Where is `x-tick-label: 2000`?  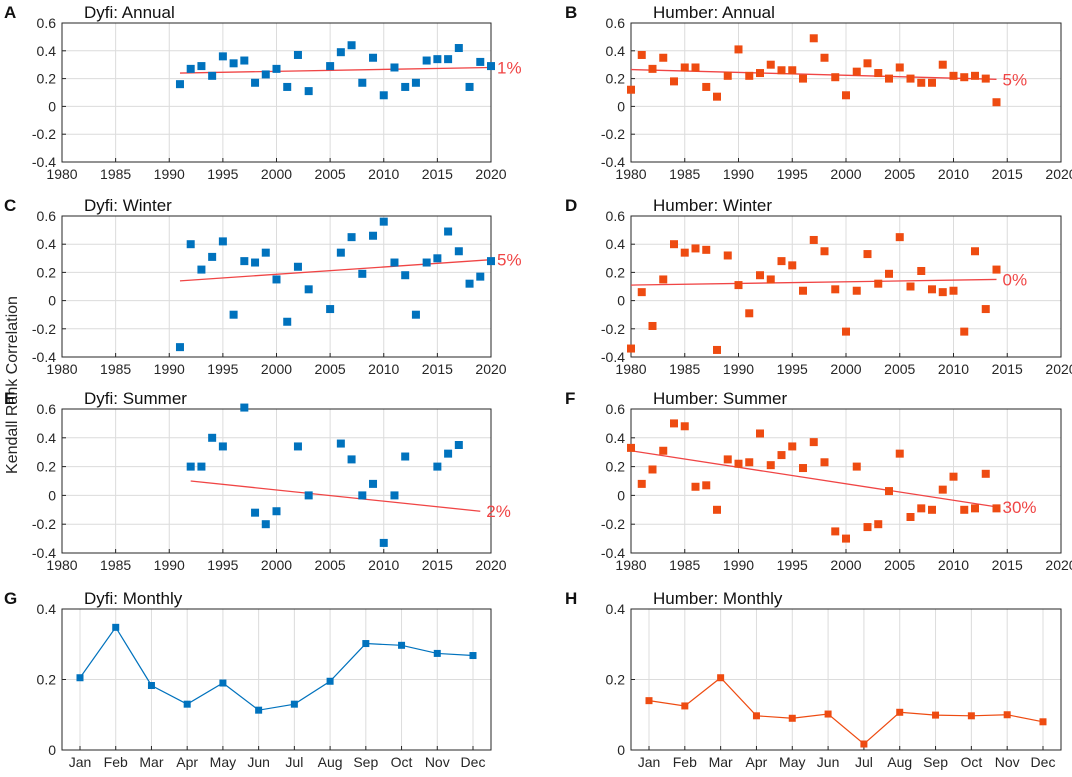 x-tick-label: 2000 is located at coordinates (276, 565).